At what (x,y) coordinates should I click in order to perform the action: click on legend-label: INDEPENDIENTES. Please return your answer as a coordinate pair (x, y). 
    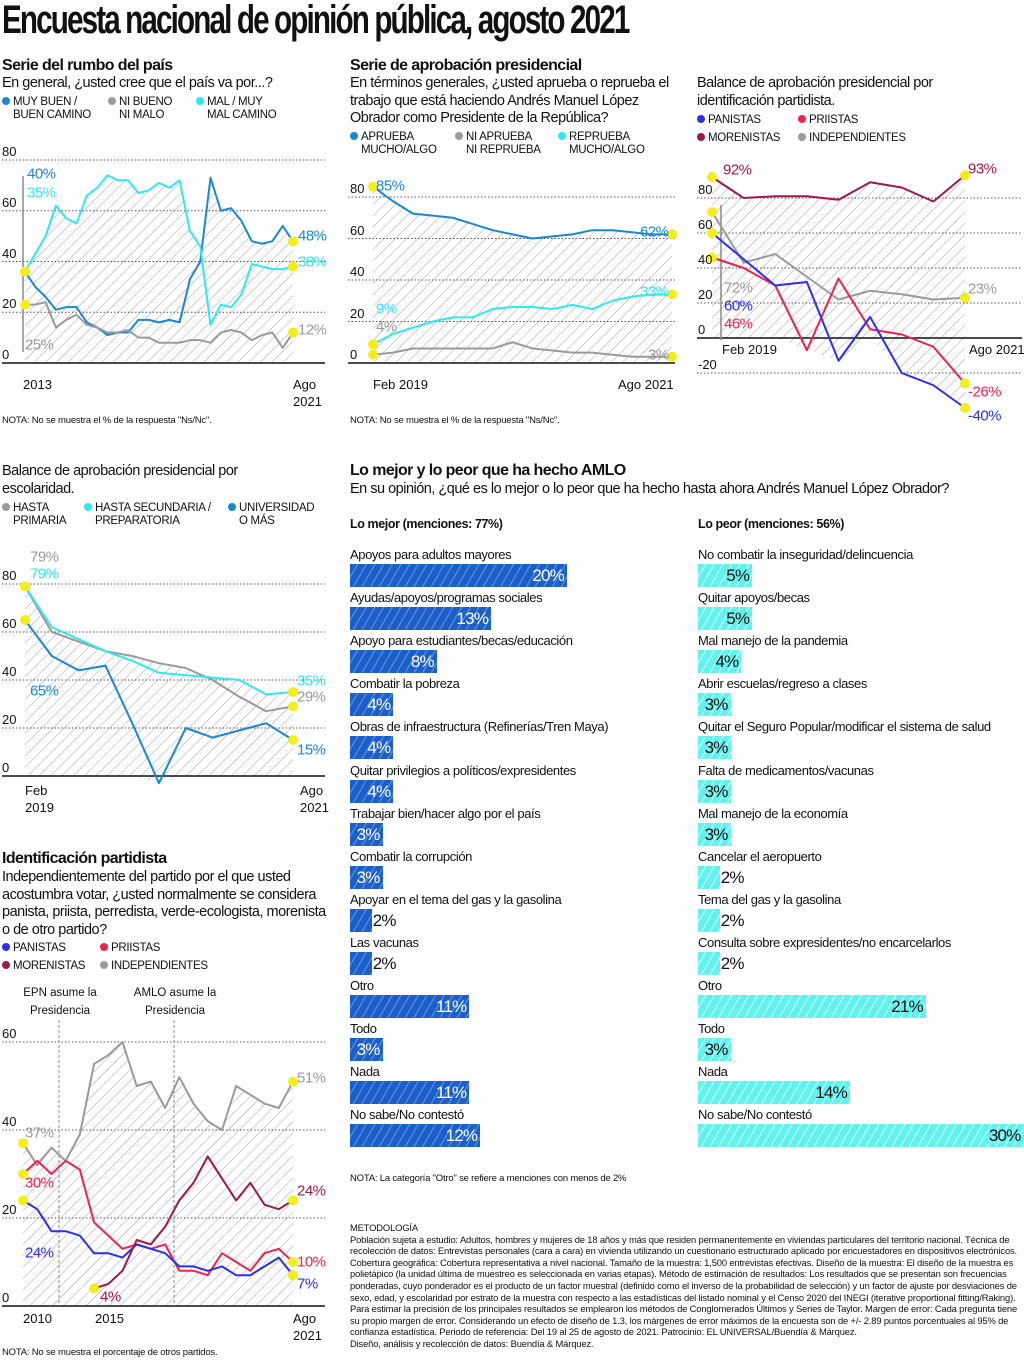
    Looking at the image, I should click on (159, 966).